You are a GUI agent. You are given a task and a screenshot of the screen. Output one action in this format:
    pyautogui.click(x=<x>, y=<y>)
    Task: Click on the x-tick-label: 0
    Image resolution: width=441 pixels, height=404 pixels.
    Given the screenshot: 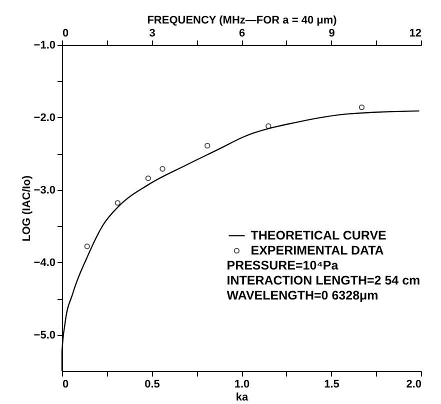 What is the action you would take?
    pyautogui.click(x=65, y=384)
    